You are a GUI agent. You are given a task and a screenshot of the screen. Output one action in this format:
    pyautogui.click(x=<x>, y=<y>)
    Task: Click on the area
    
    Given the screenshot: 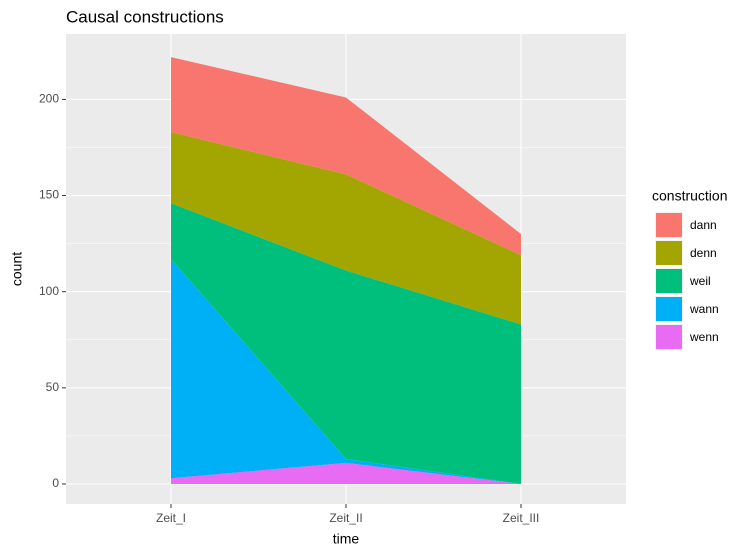 What is the action you would take?
    pyautogui.click(x=346, y=473)
    